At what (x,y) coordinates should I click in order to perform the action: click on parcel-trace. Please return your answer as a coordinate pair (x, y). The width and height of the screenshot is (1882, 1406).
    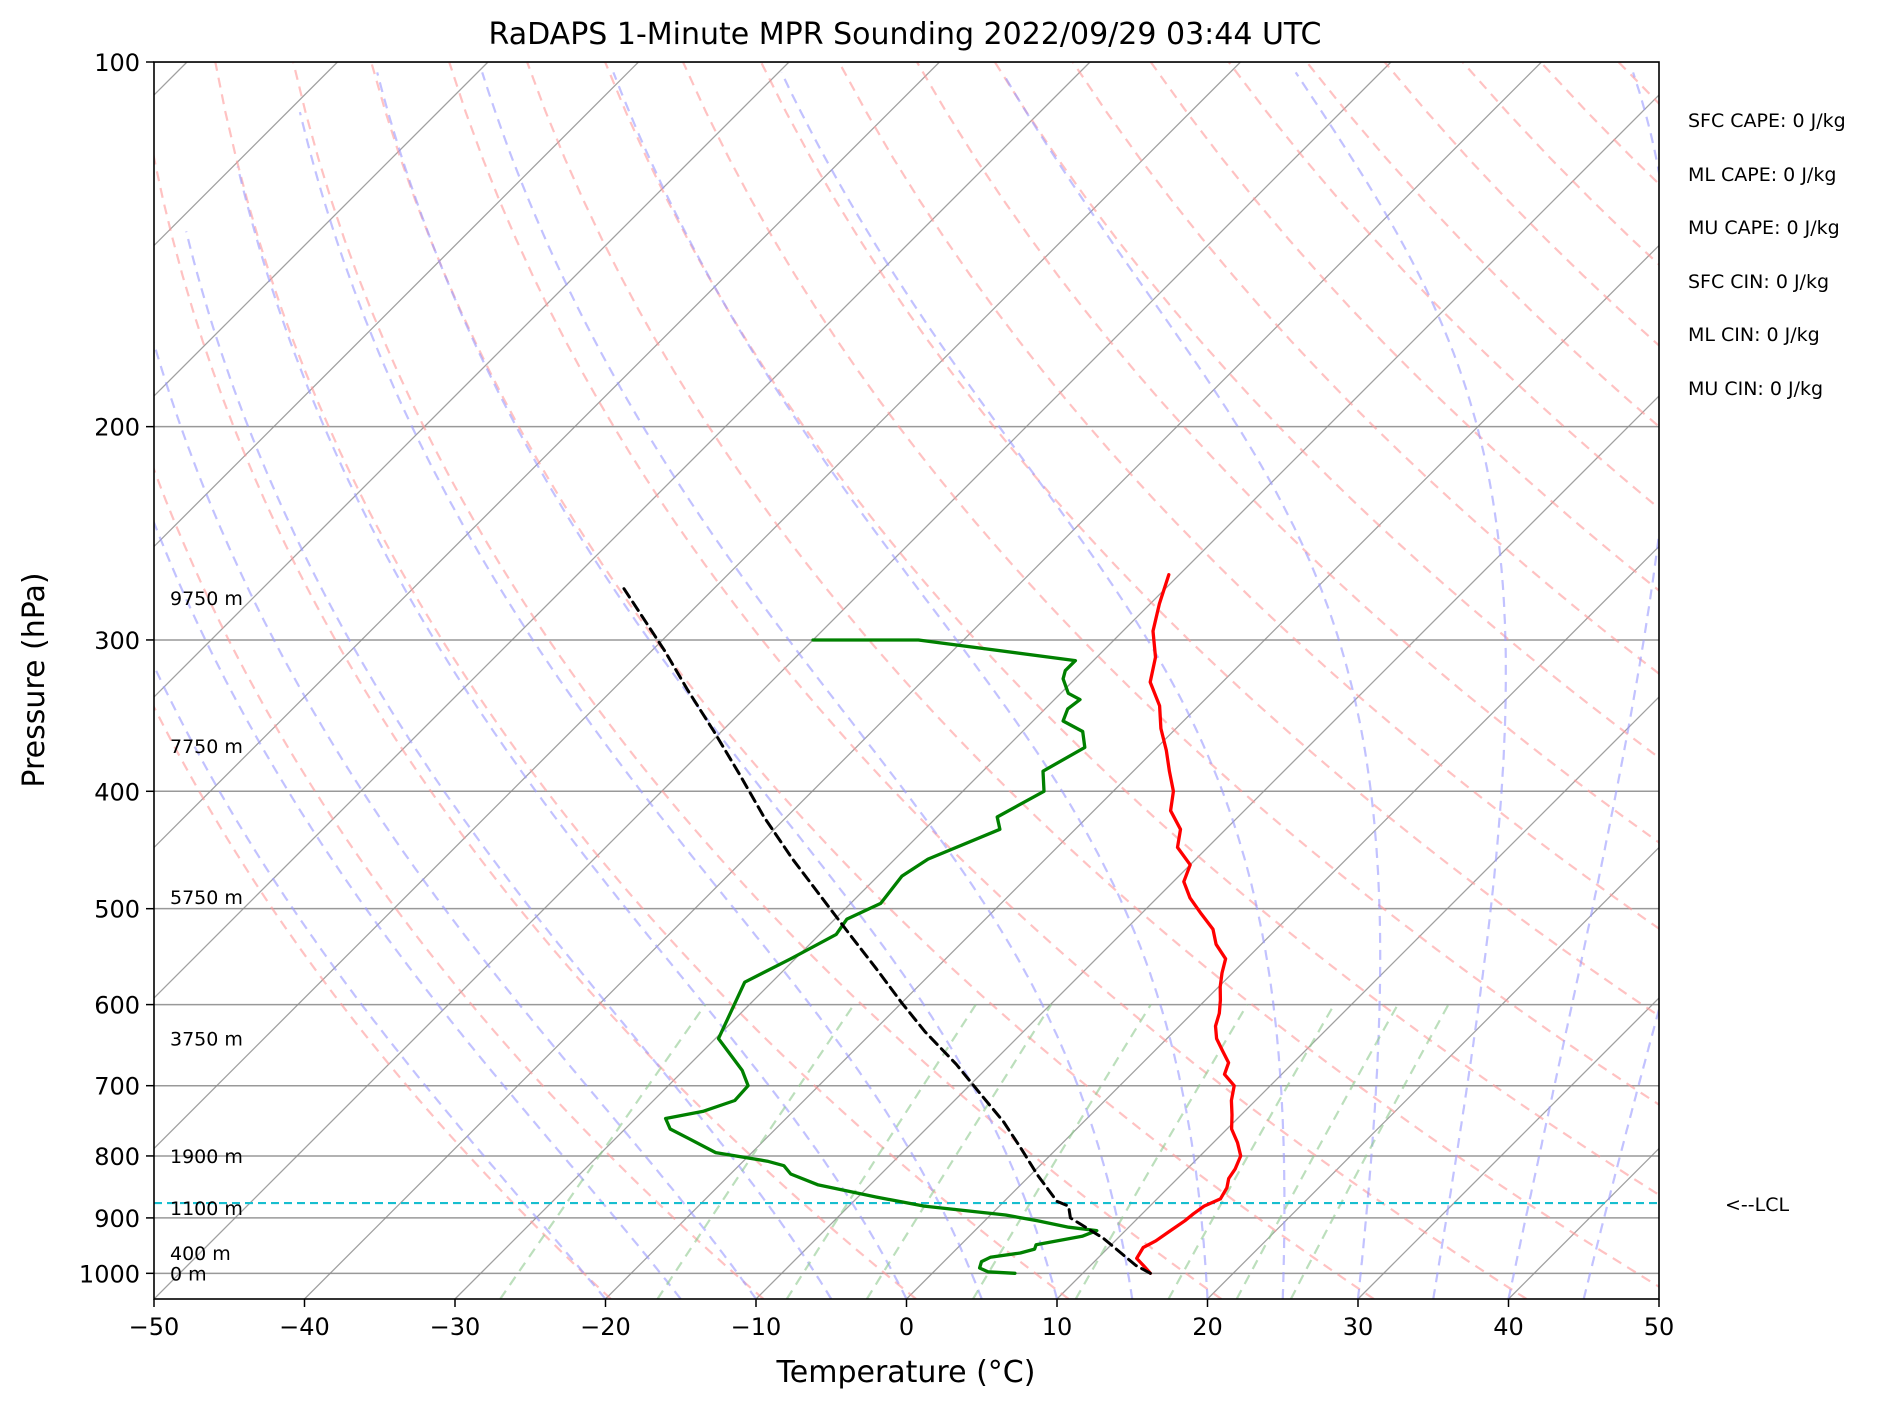
    Looking at the image, I should click on (887, 930).